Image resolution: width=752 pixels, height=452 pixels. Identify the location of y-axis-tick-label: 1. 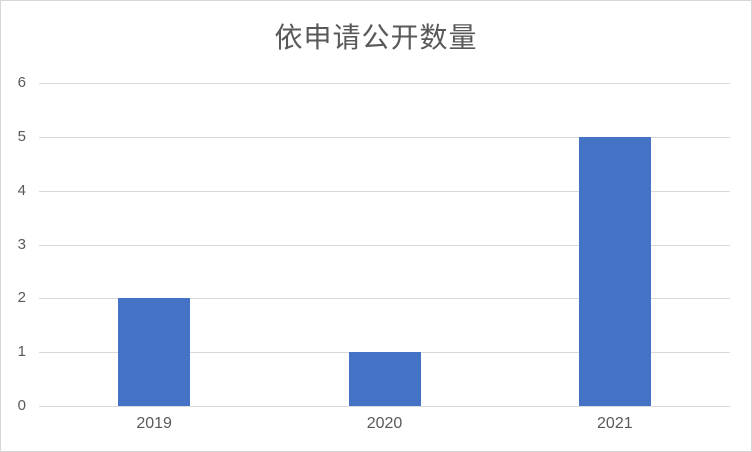
(21, 352).